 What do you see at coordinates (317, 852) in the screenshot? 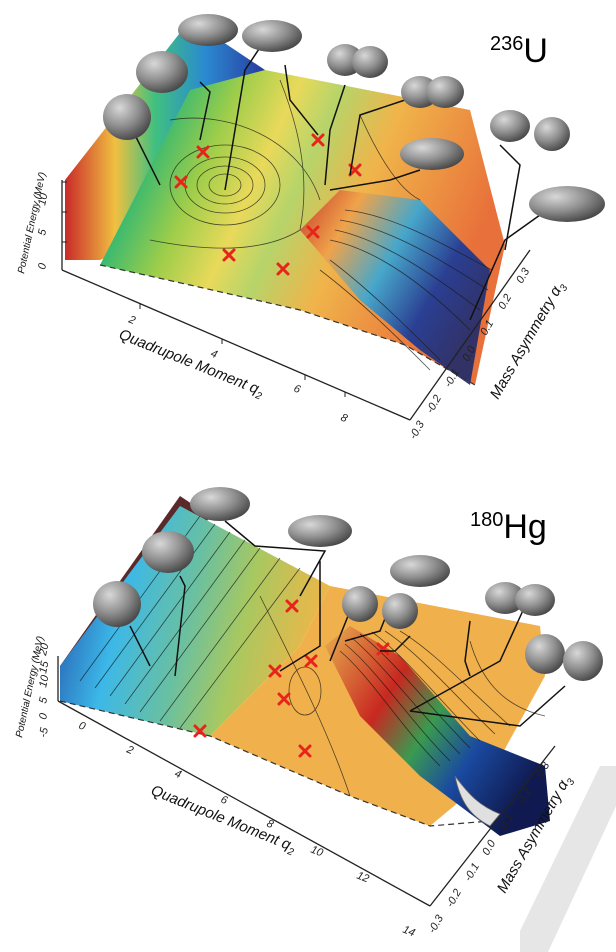
I see `x-tick: 10` at bounding box center [317, 852].